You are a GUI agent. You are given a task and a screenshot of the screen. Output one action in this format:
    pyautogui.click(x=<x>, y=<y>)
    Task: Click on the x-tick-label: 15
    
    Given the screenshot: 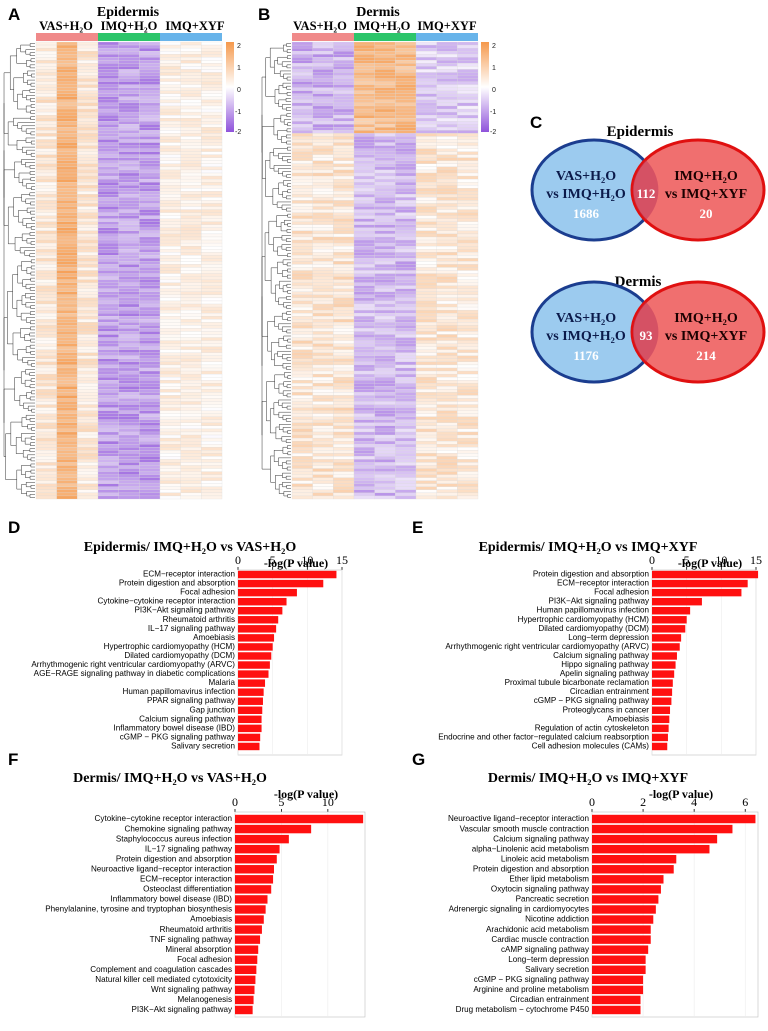 What is the action you would take?
    pyautogui.click(x=342, y=560)
    